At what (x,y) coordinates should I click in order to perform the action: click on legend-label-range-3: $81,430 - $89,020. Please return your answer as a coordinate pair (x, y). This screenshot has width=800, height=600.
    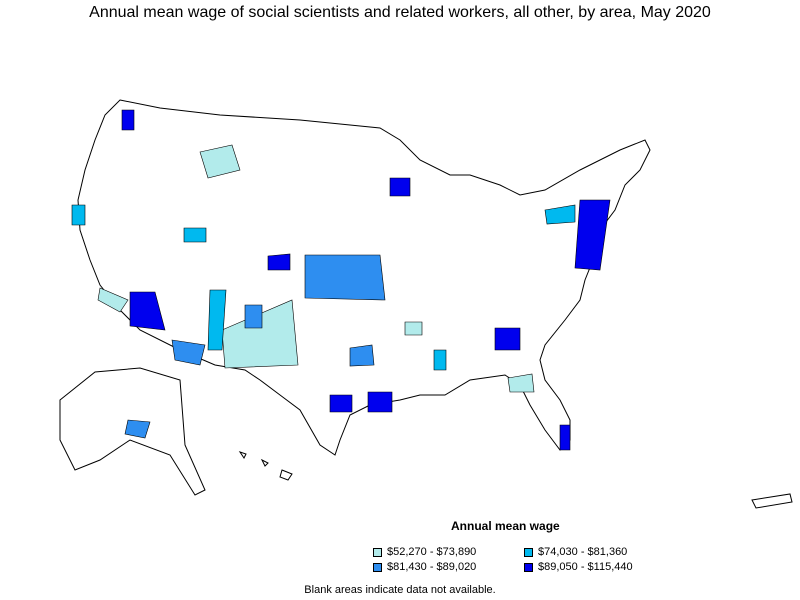
    Looking at the image, I should click on (432, 567).